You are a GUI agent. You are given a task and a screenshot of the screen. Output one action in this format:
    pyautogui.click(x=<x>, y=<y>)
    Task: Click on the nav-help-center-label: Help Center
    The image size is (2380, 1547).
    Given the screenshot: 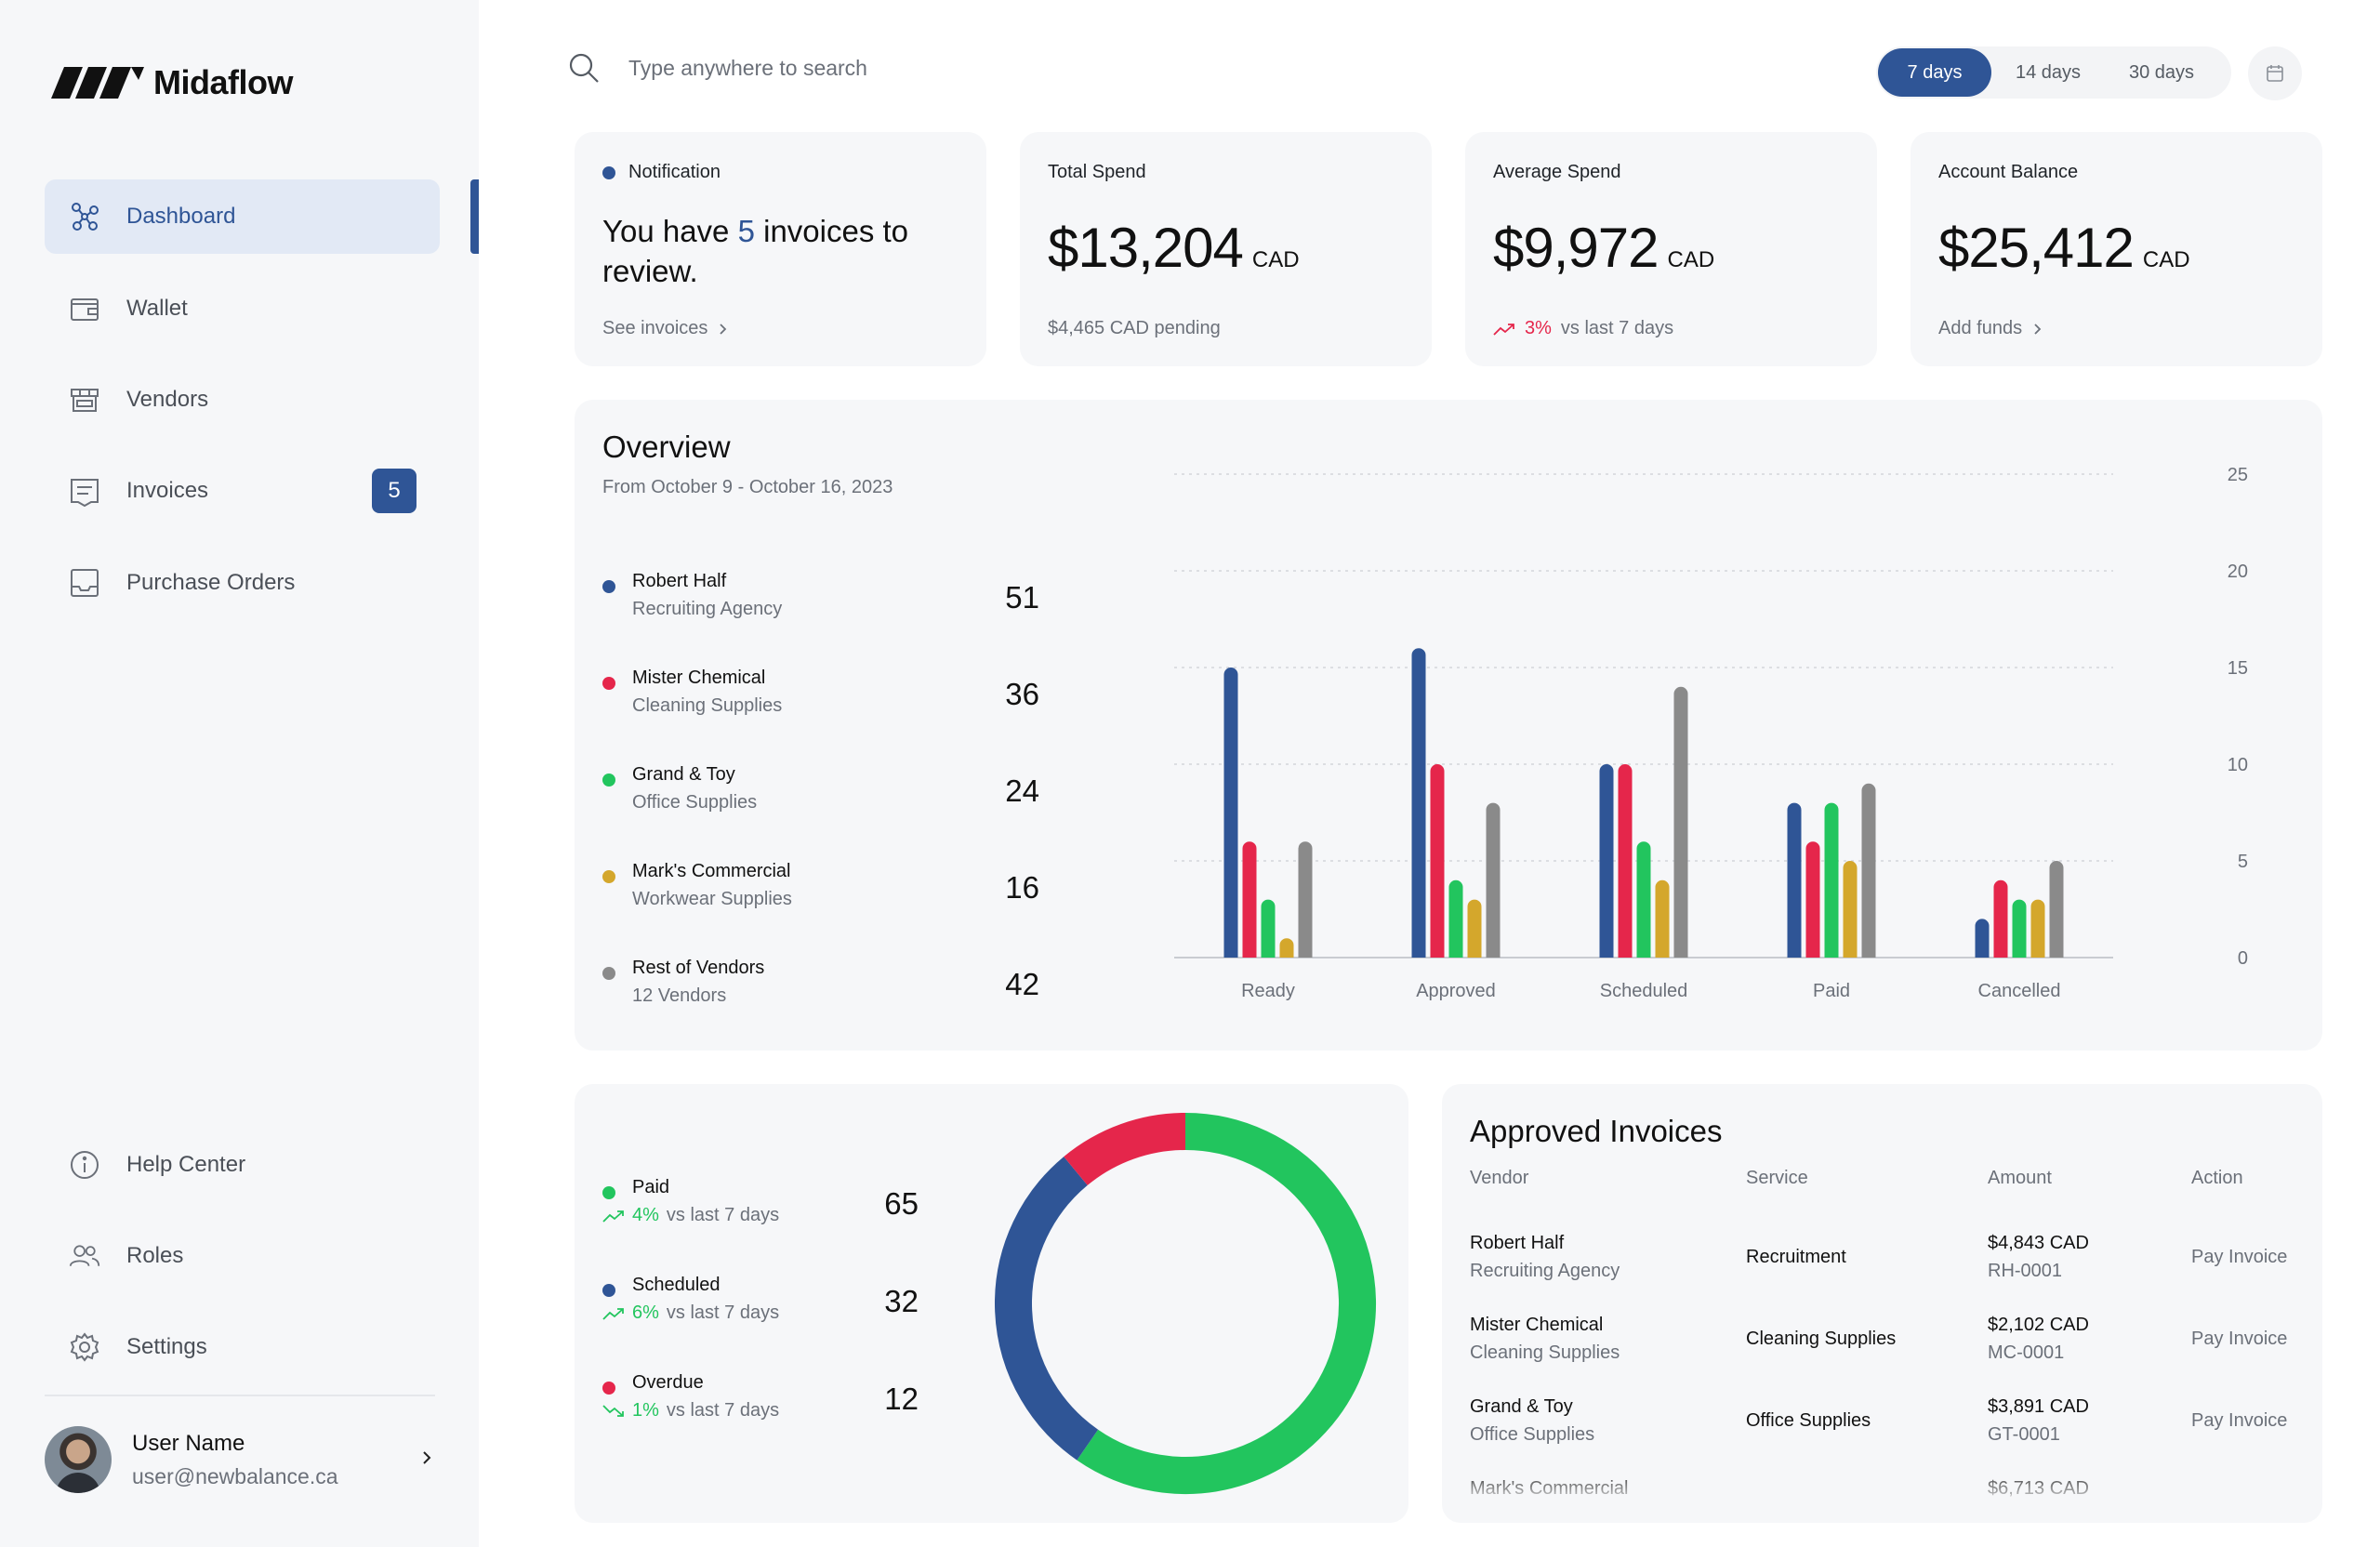 What is the action you would take?
    pyautogui.click(x=186, y=1164)
    